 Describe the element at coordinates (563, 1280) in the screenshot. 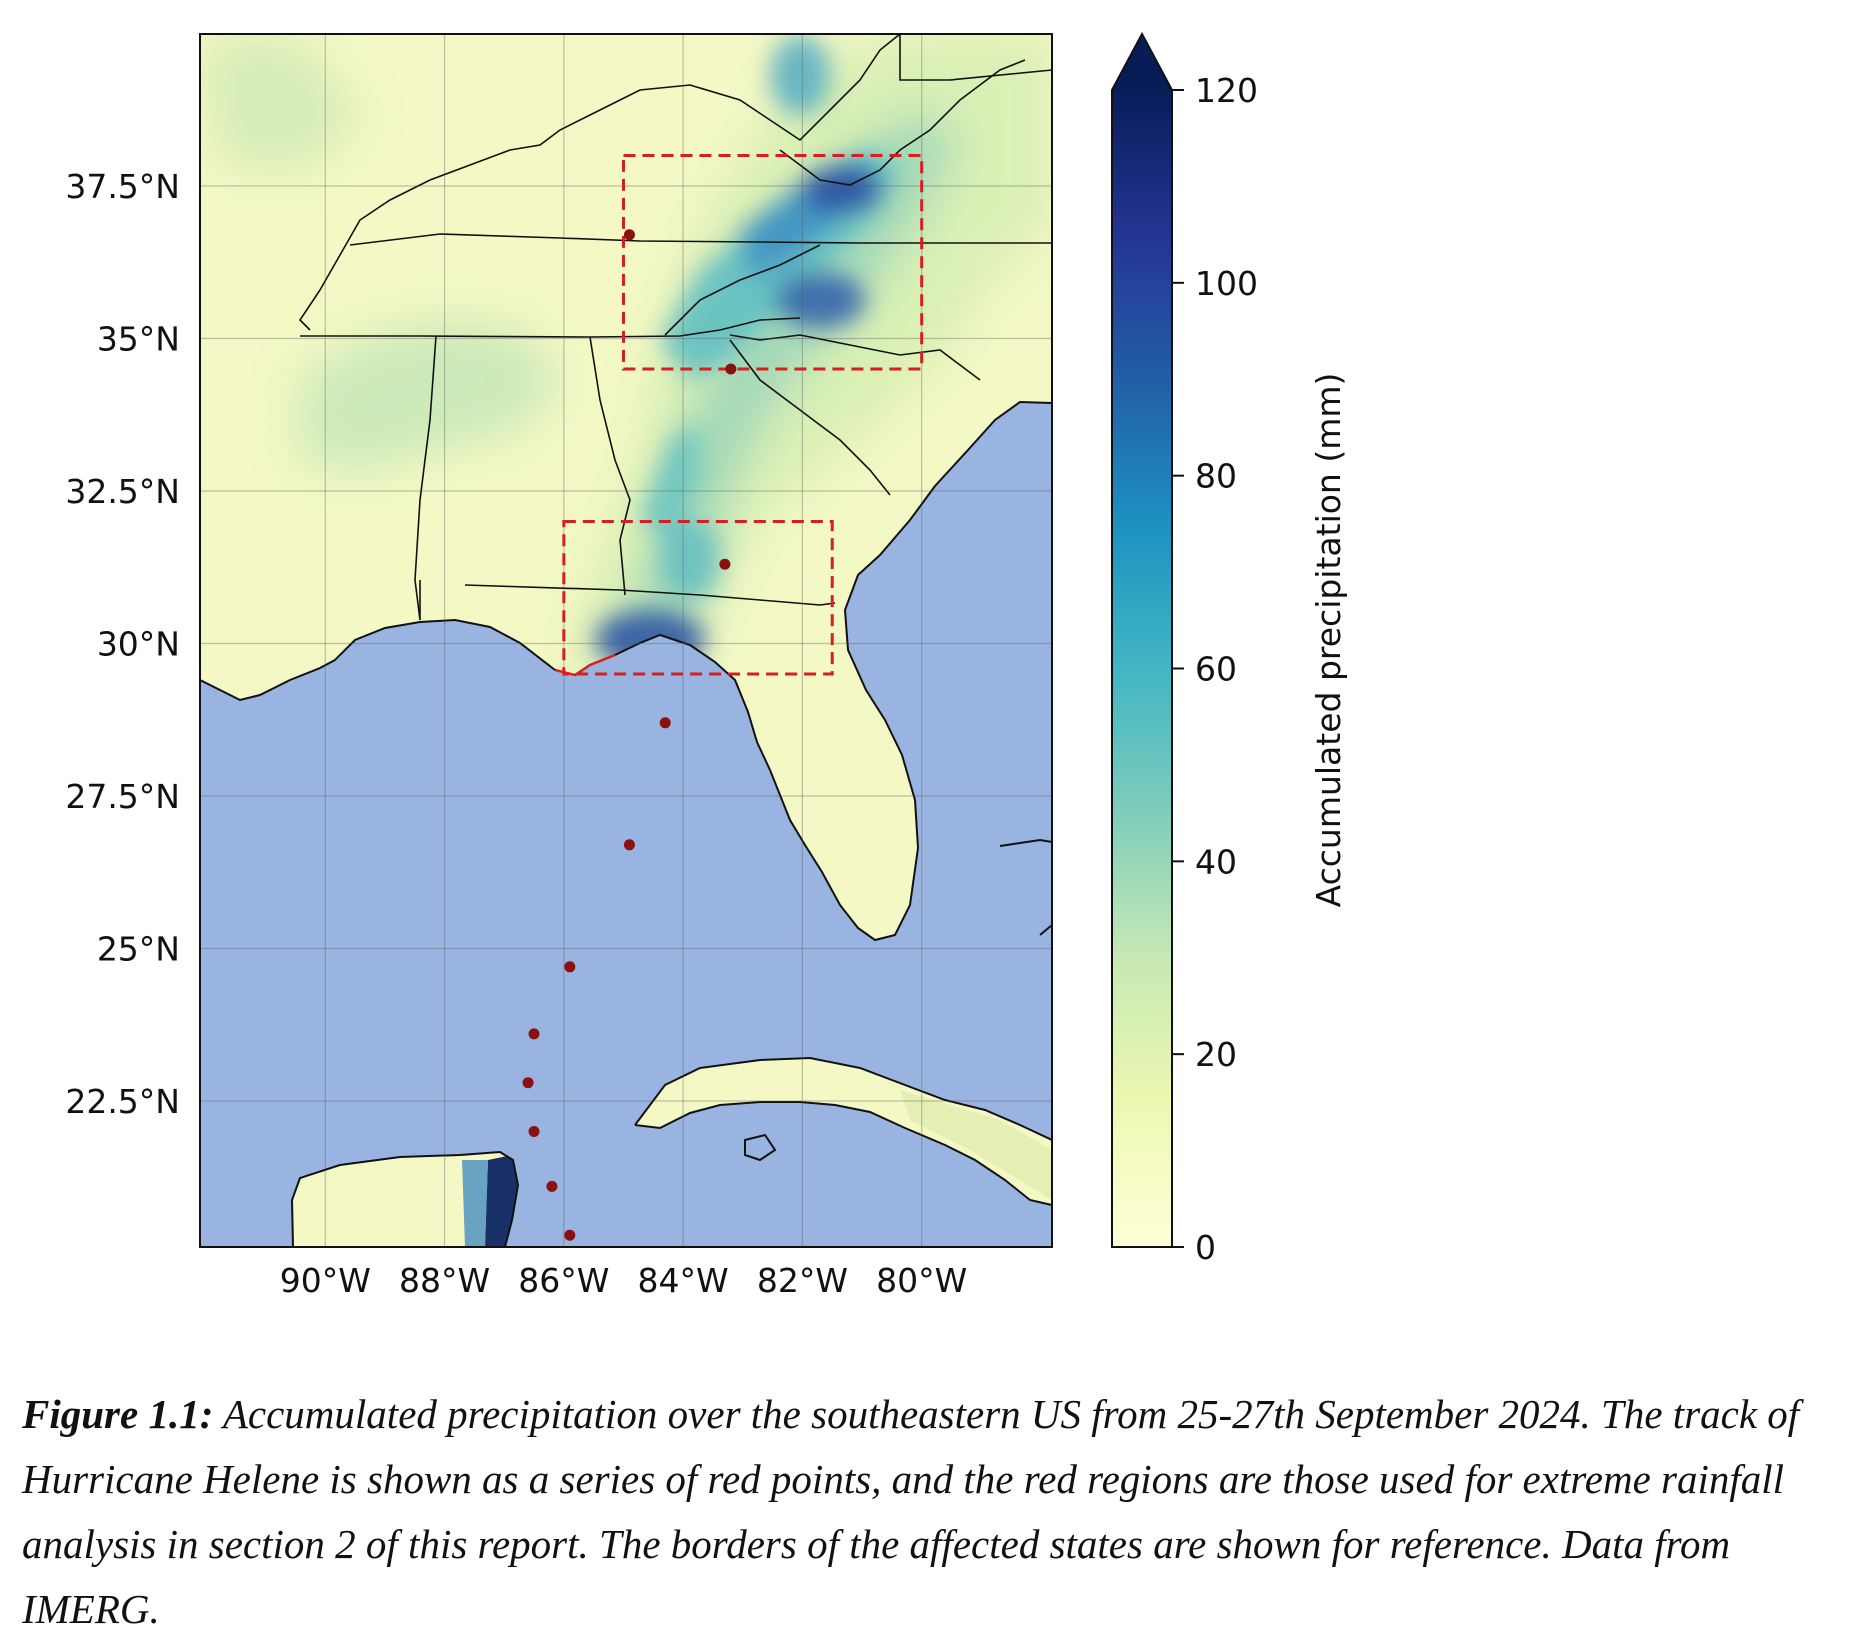

I see `x-tick-label: 86°W` at that location.